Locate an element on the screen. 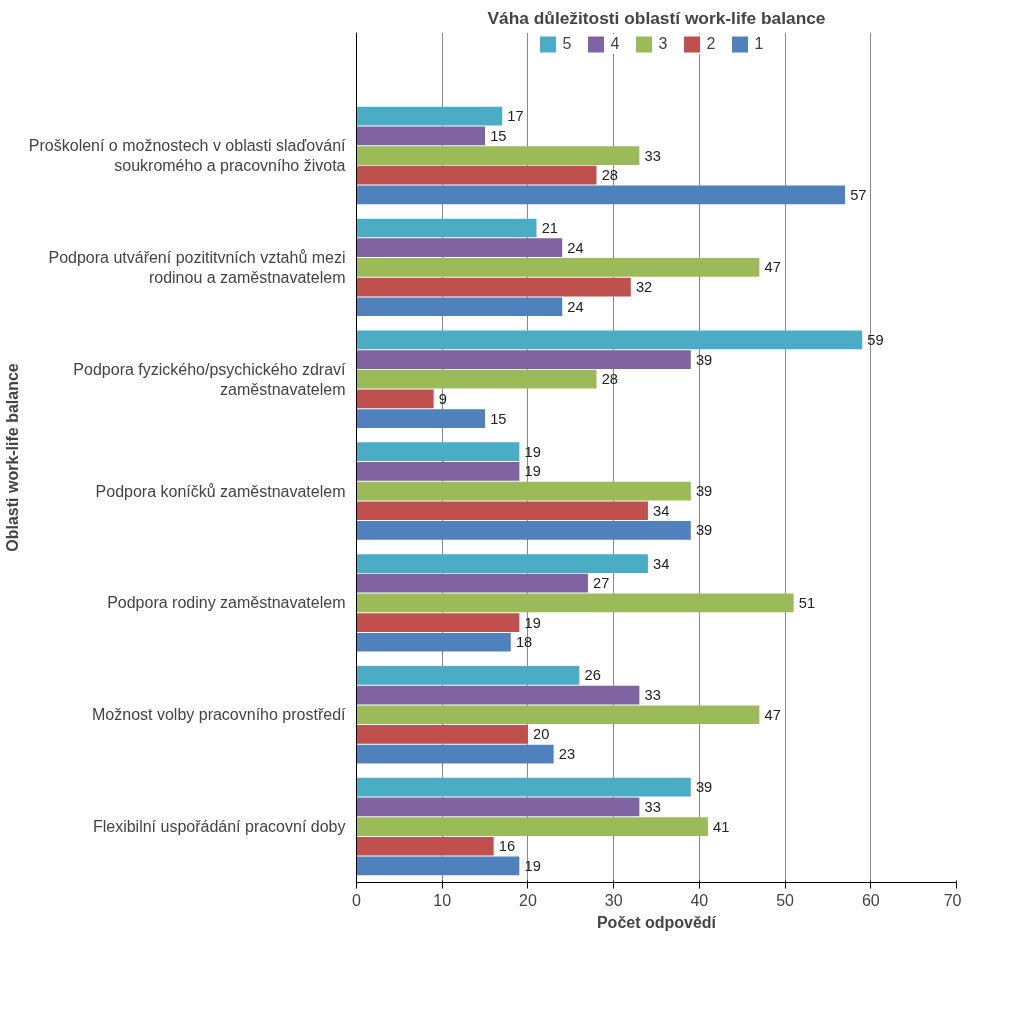 The image size is (1023, 1034). y-tick-label: Podpora fyzického/psychického zdraví zaměstnavatelem is located at coordinates (210, 379).